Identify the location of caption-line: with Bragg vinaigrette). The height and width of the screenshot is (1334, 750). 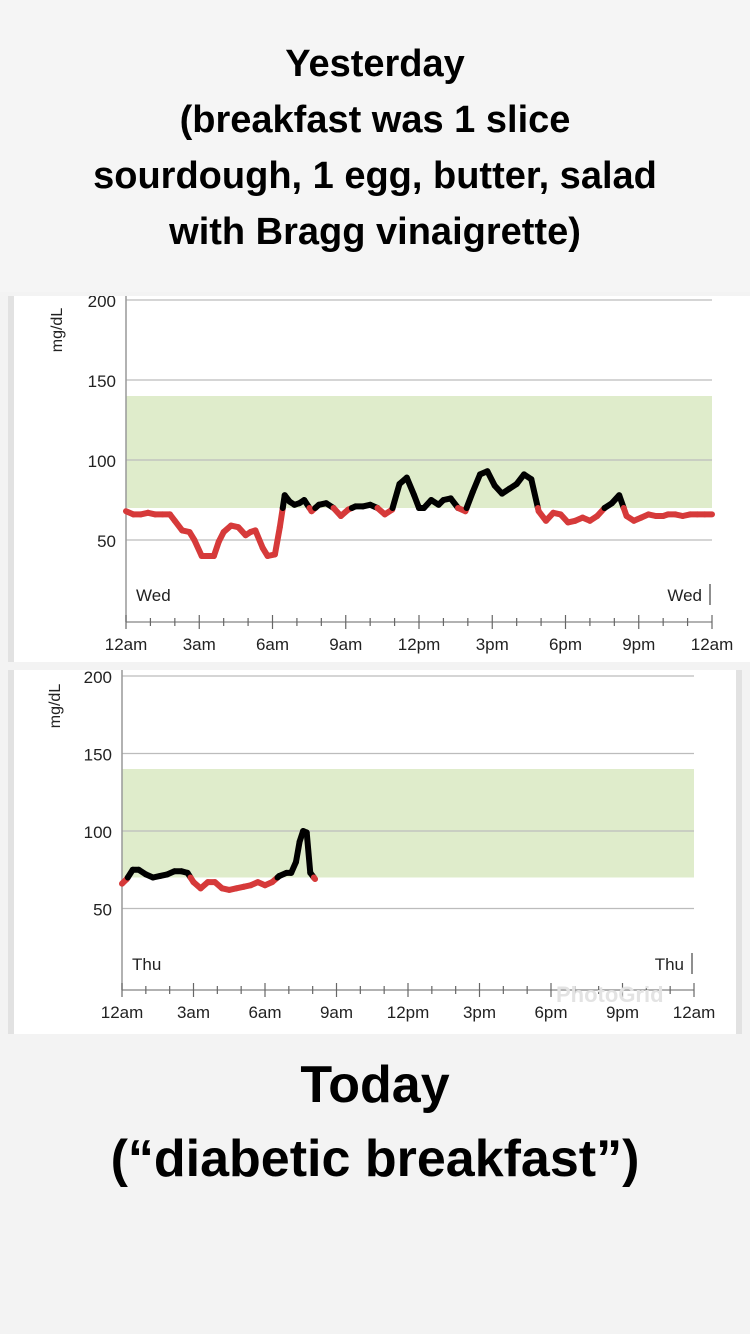
(375, 232).